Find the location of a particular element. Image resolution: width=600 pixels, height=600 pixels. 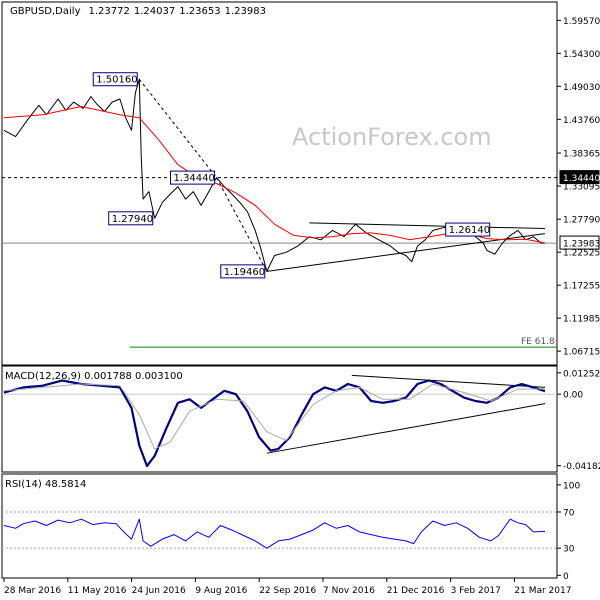

x-tick-label: 11 May 2016 is located at coordinates (97, 591).